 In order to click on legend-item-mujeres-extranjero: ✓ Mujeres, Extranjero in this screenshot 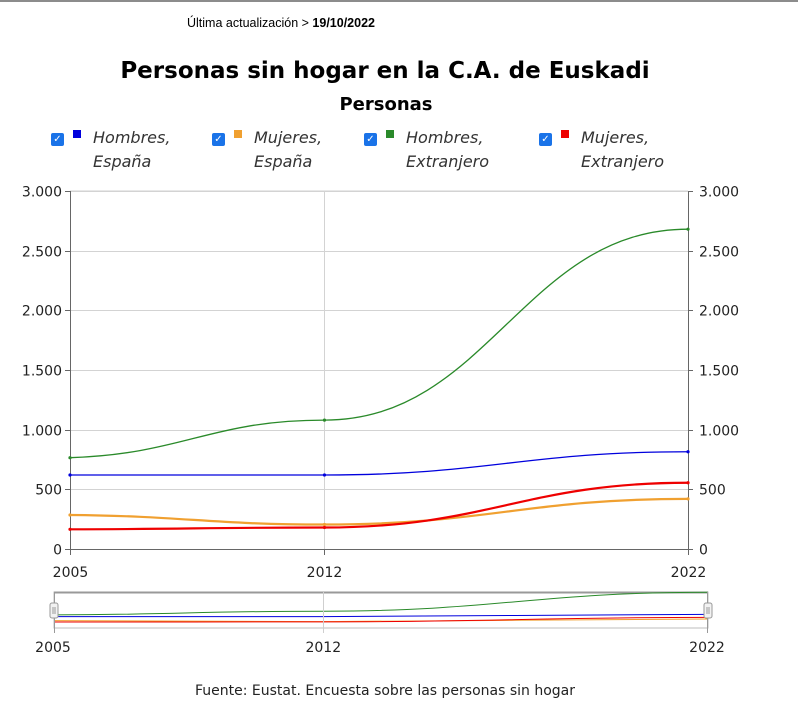, I will do `click(608, 150)`.